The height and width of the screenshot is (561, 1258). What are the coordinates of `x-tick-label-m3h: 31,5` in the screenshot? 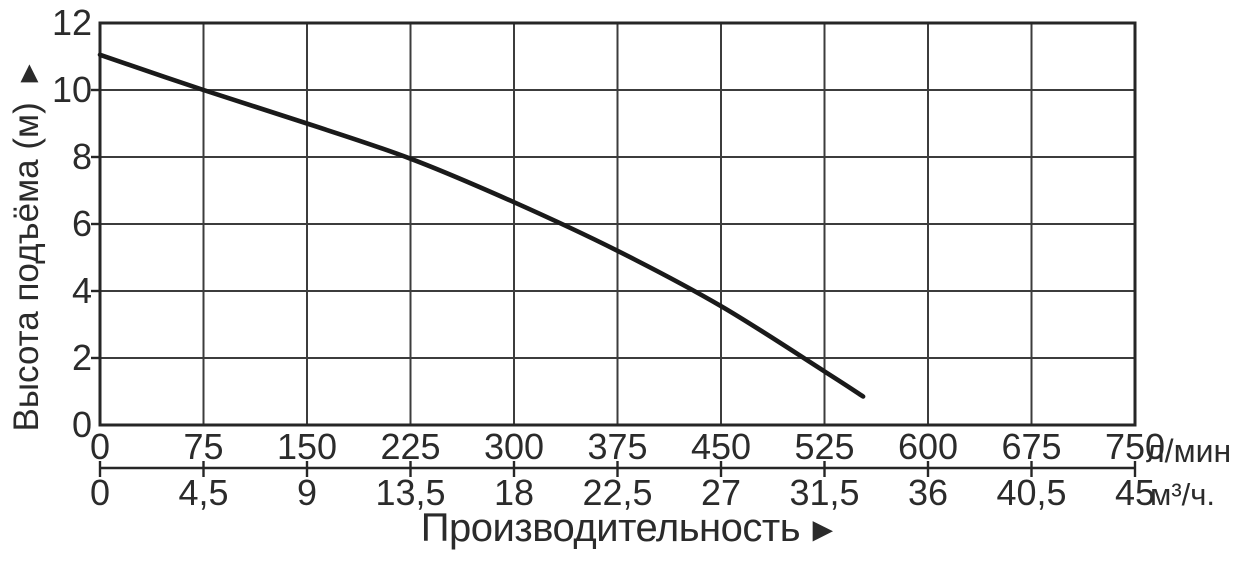 It's located at (824, 492).